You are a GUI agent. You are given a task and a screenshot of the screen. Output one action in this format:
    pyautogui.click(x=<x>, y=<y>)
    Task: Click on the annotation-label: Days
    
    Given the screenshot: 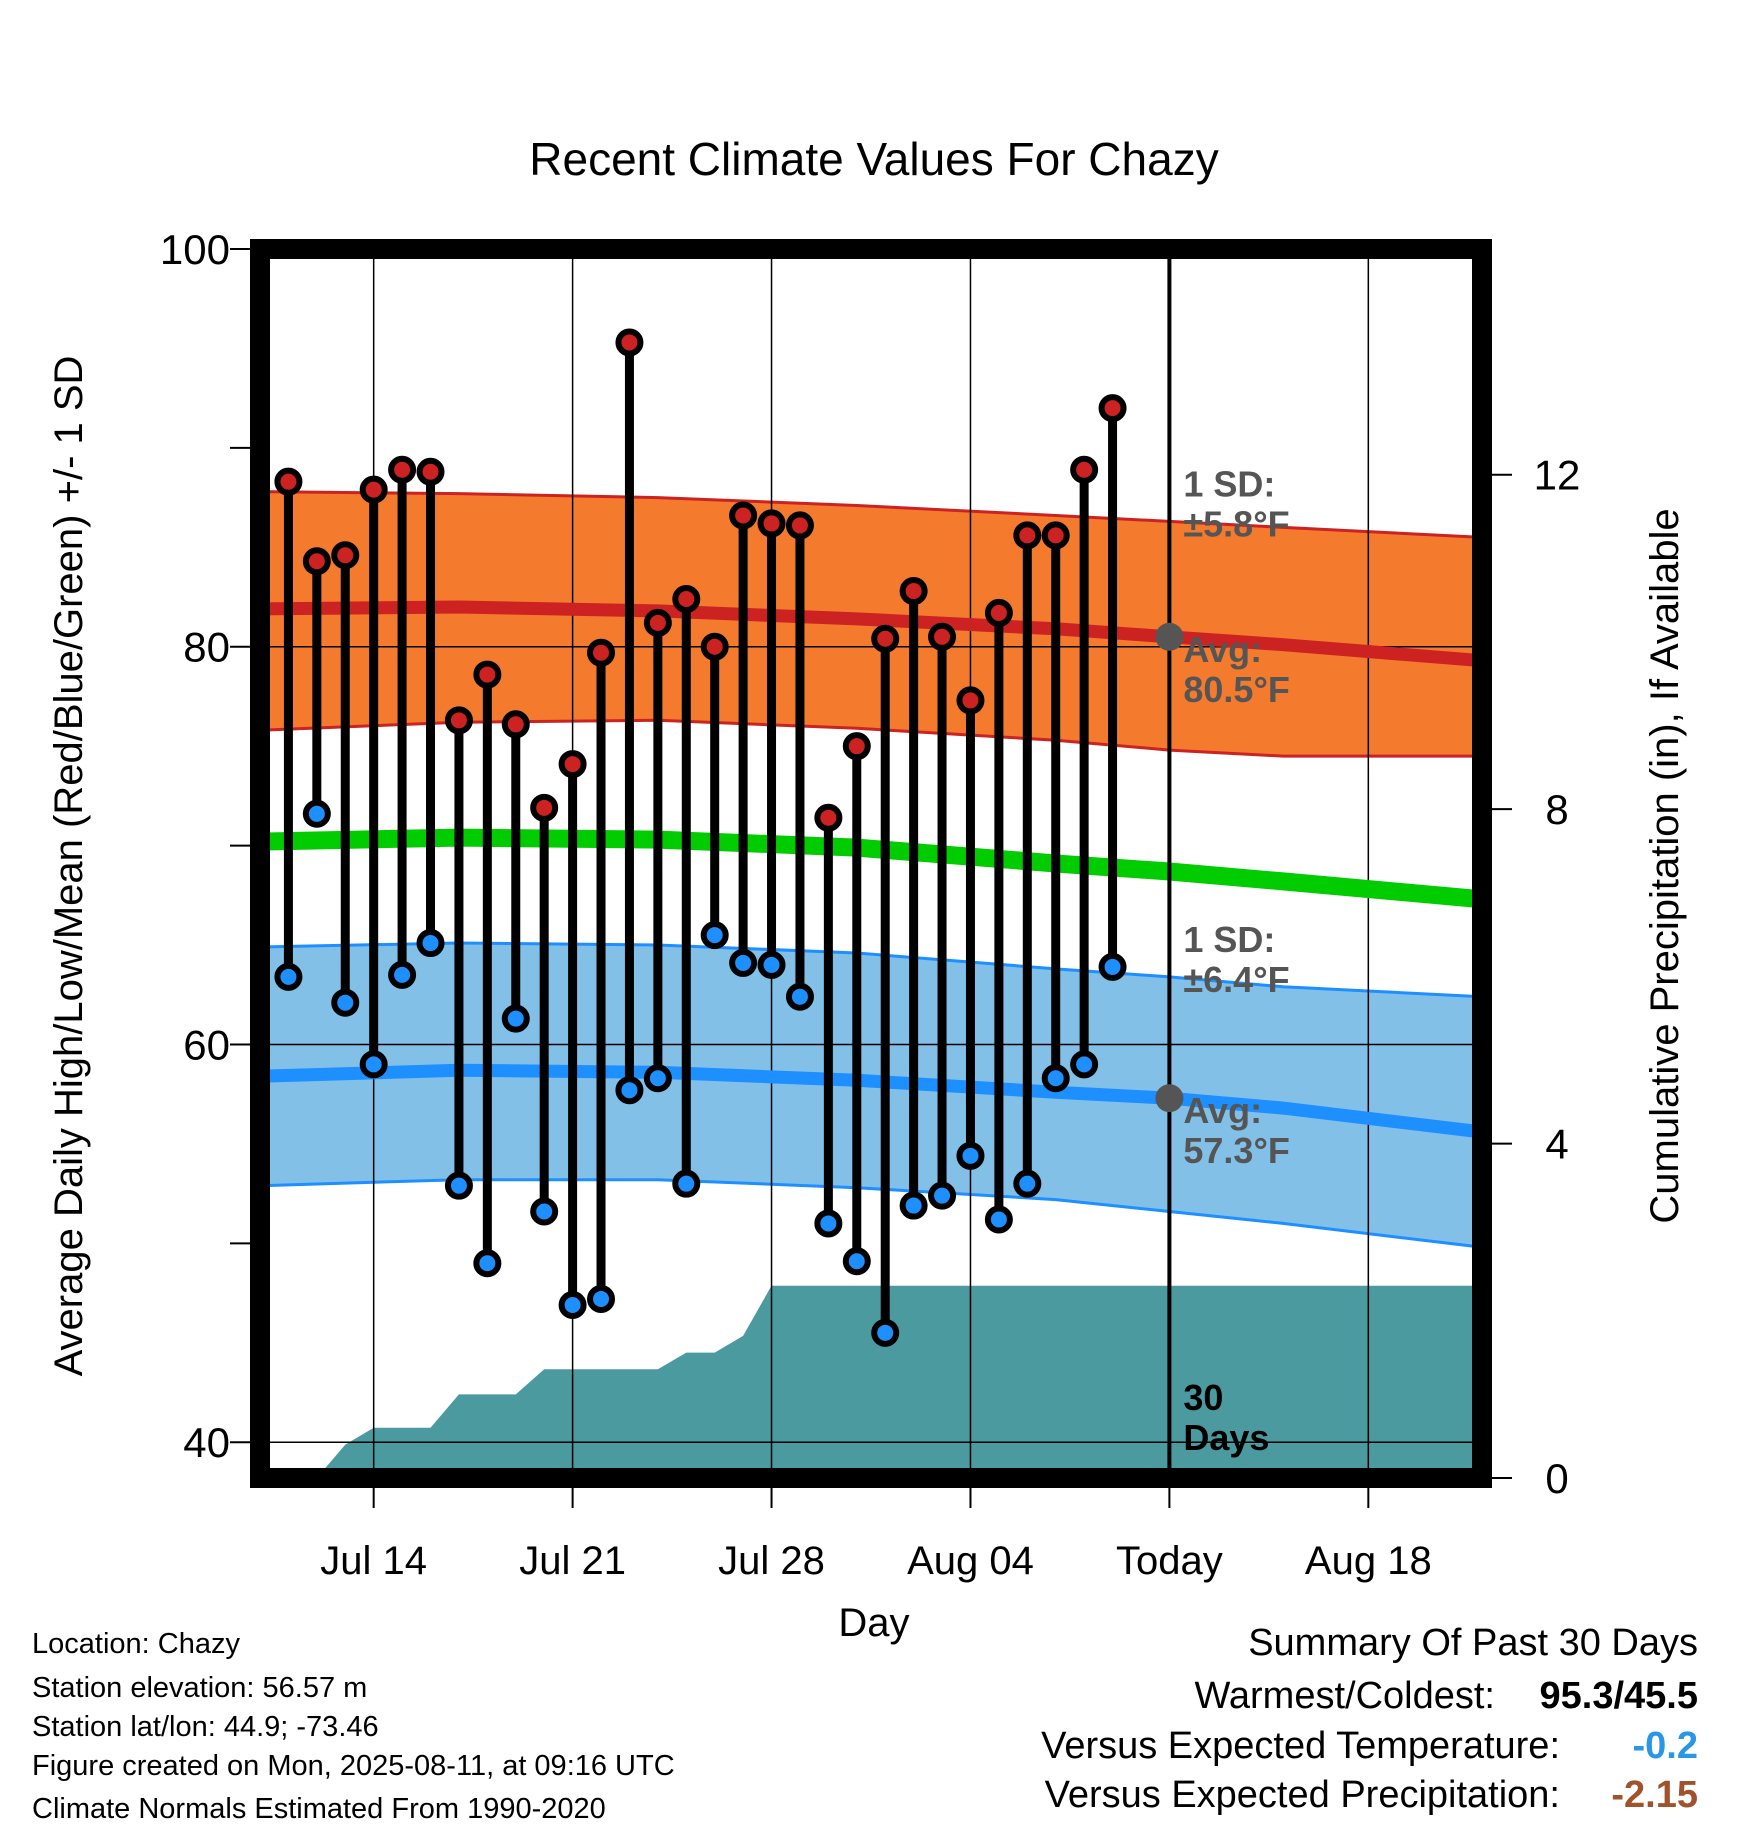 What is the action you would take?
    pyautogui.click(x=1226, y=1437)
    